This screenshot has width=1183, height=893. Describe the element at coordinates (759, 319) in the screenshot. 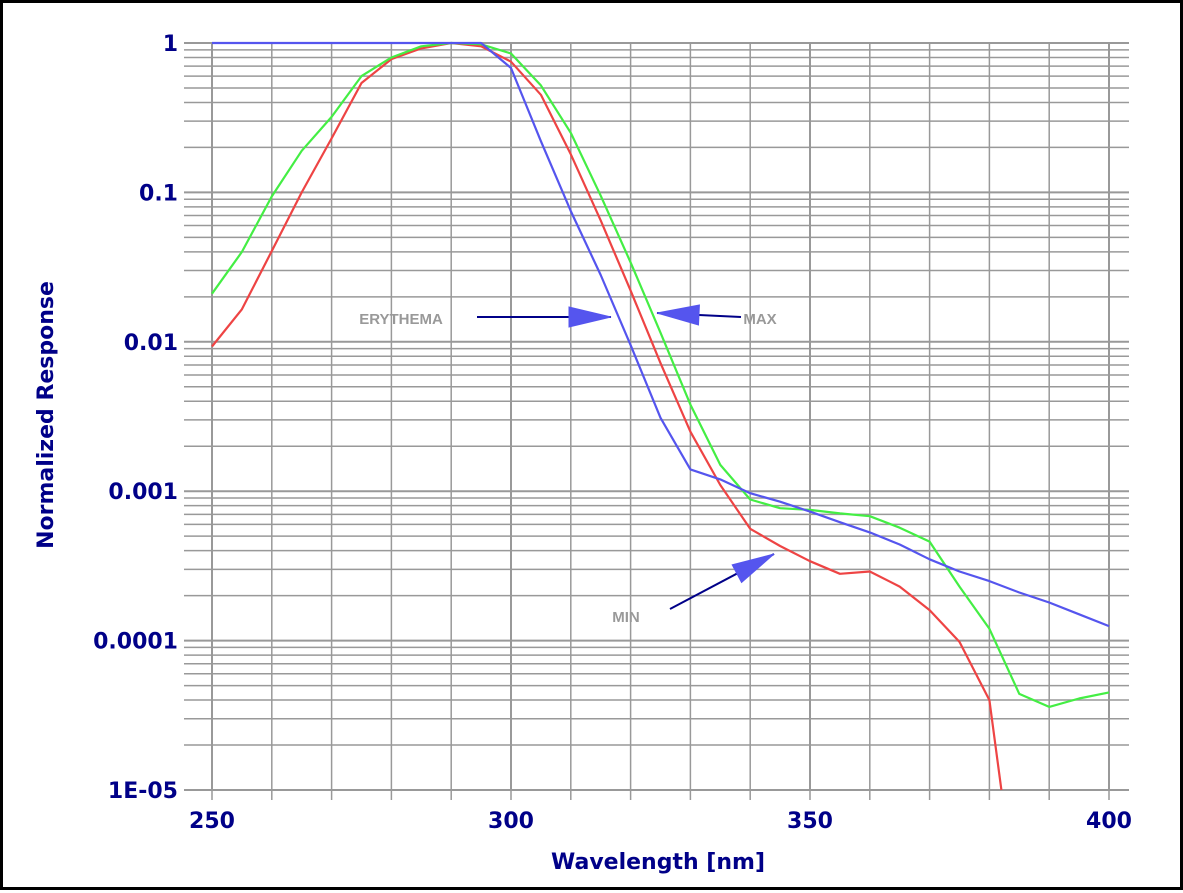

I see `annotation-max: MAX` at that location.